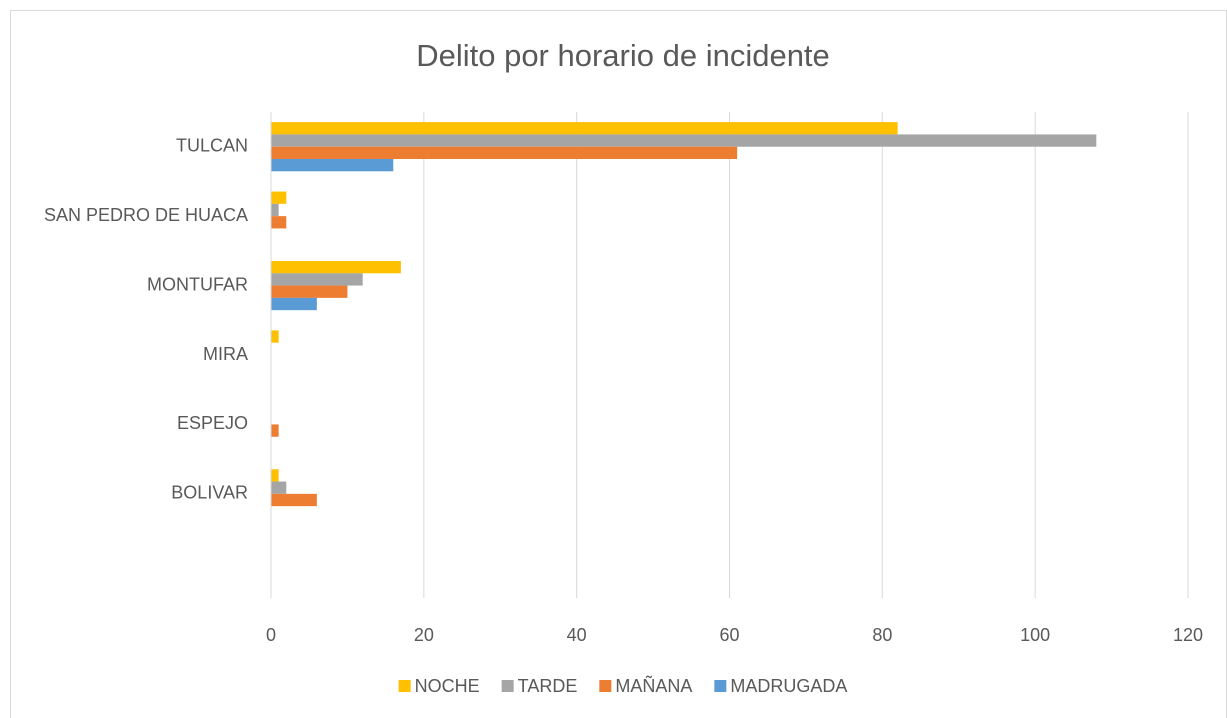  What do you see at coordinates (197, 284) in the screenshot?
I see `y-tick-label: MONTUFAR` at bounding box center [197, 284].